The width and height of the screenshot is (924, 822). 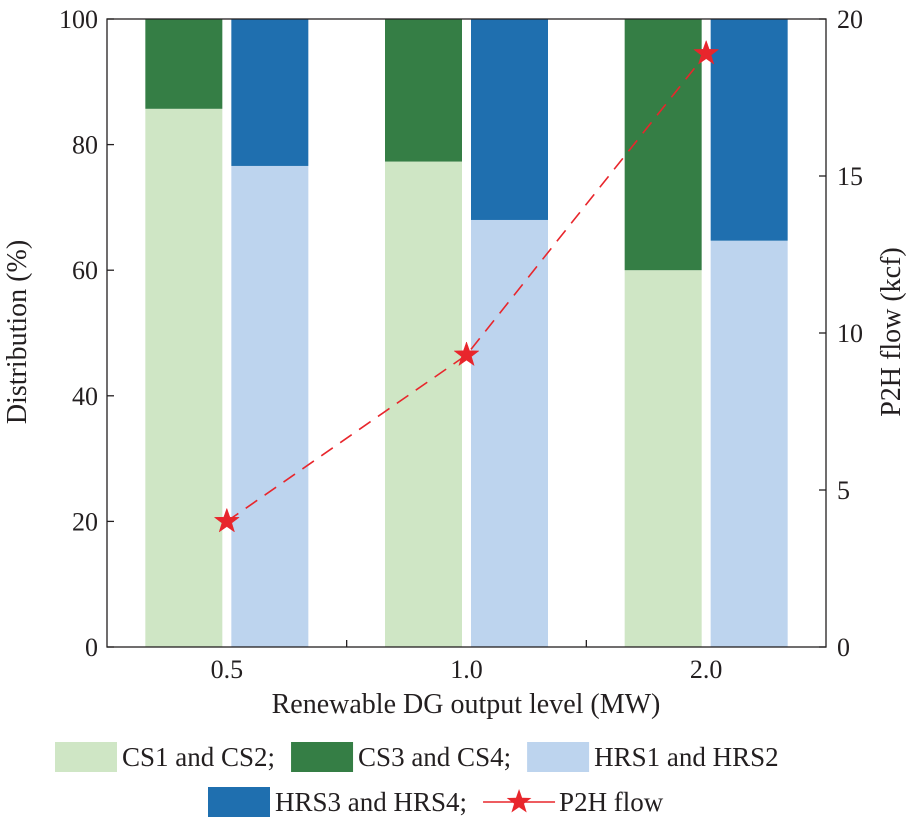 What do you see at coordinates (850, 19) in the screenshot?
I see `y2-tick-label-20: 20` at bounding box center [850, 19].